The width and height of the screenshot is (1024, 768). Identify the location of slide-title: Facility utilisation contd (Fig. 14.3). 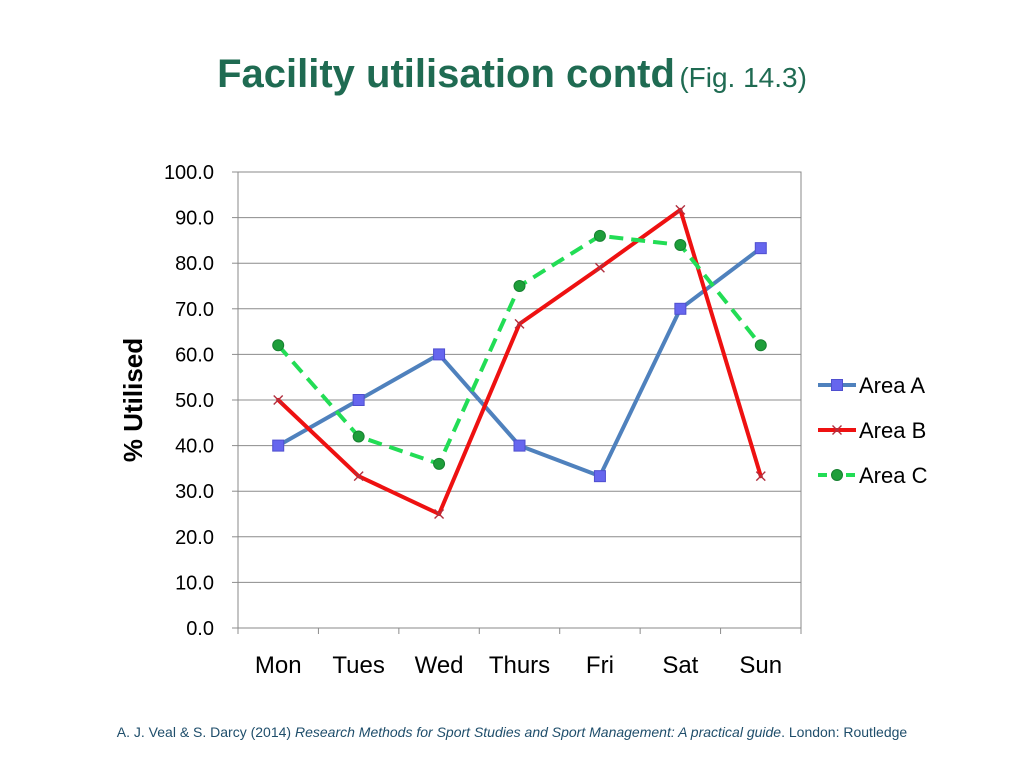
(512, 74).